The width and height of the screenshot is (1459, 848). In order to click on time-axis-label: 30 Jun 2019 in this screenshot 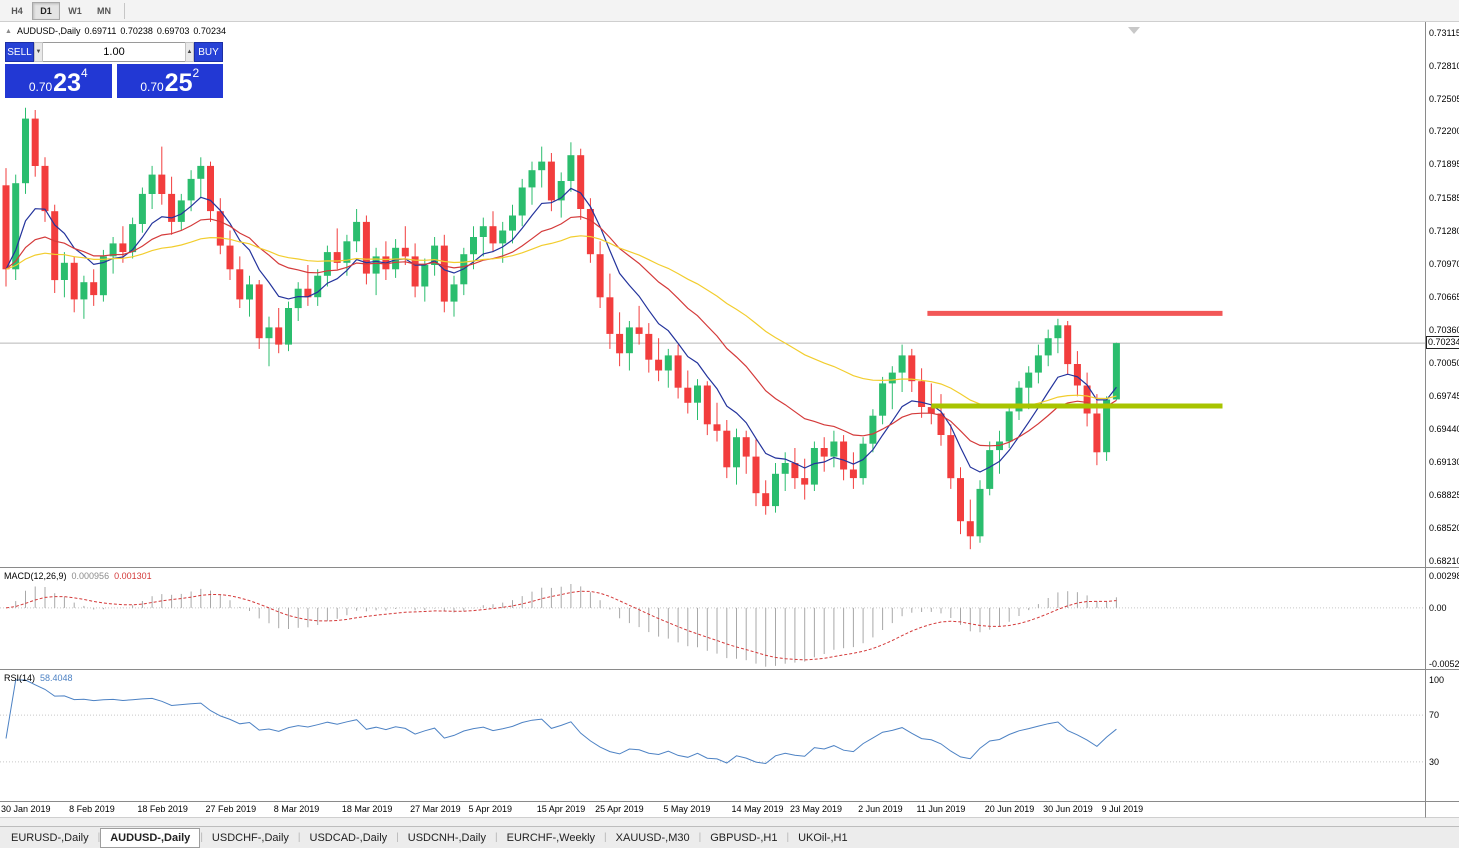, I will do `click(1068, 809)`.